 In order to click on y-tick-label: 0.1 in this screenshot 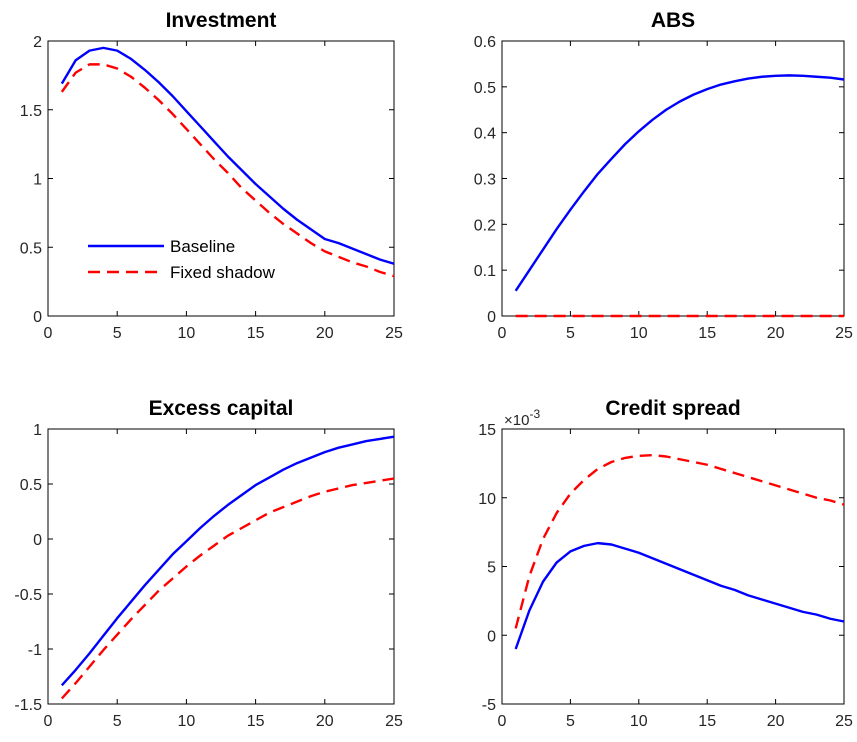, I will do `click(485, 271)`.